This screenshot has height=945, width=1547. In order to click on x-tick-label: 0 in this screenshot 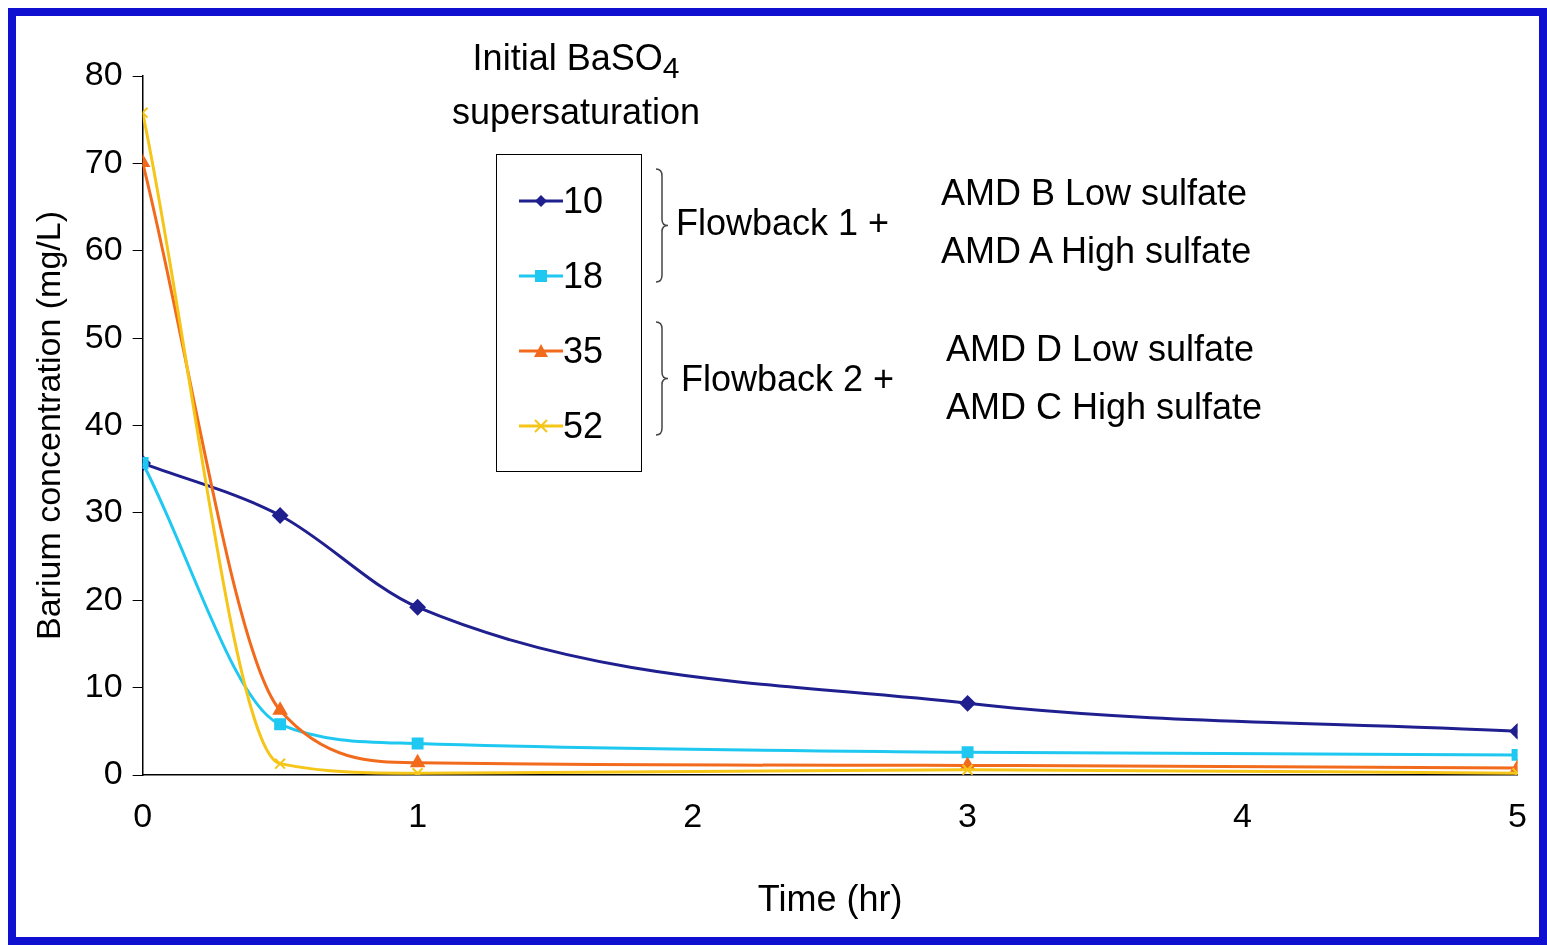, I will do `click(143, 814)`.